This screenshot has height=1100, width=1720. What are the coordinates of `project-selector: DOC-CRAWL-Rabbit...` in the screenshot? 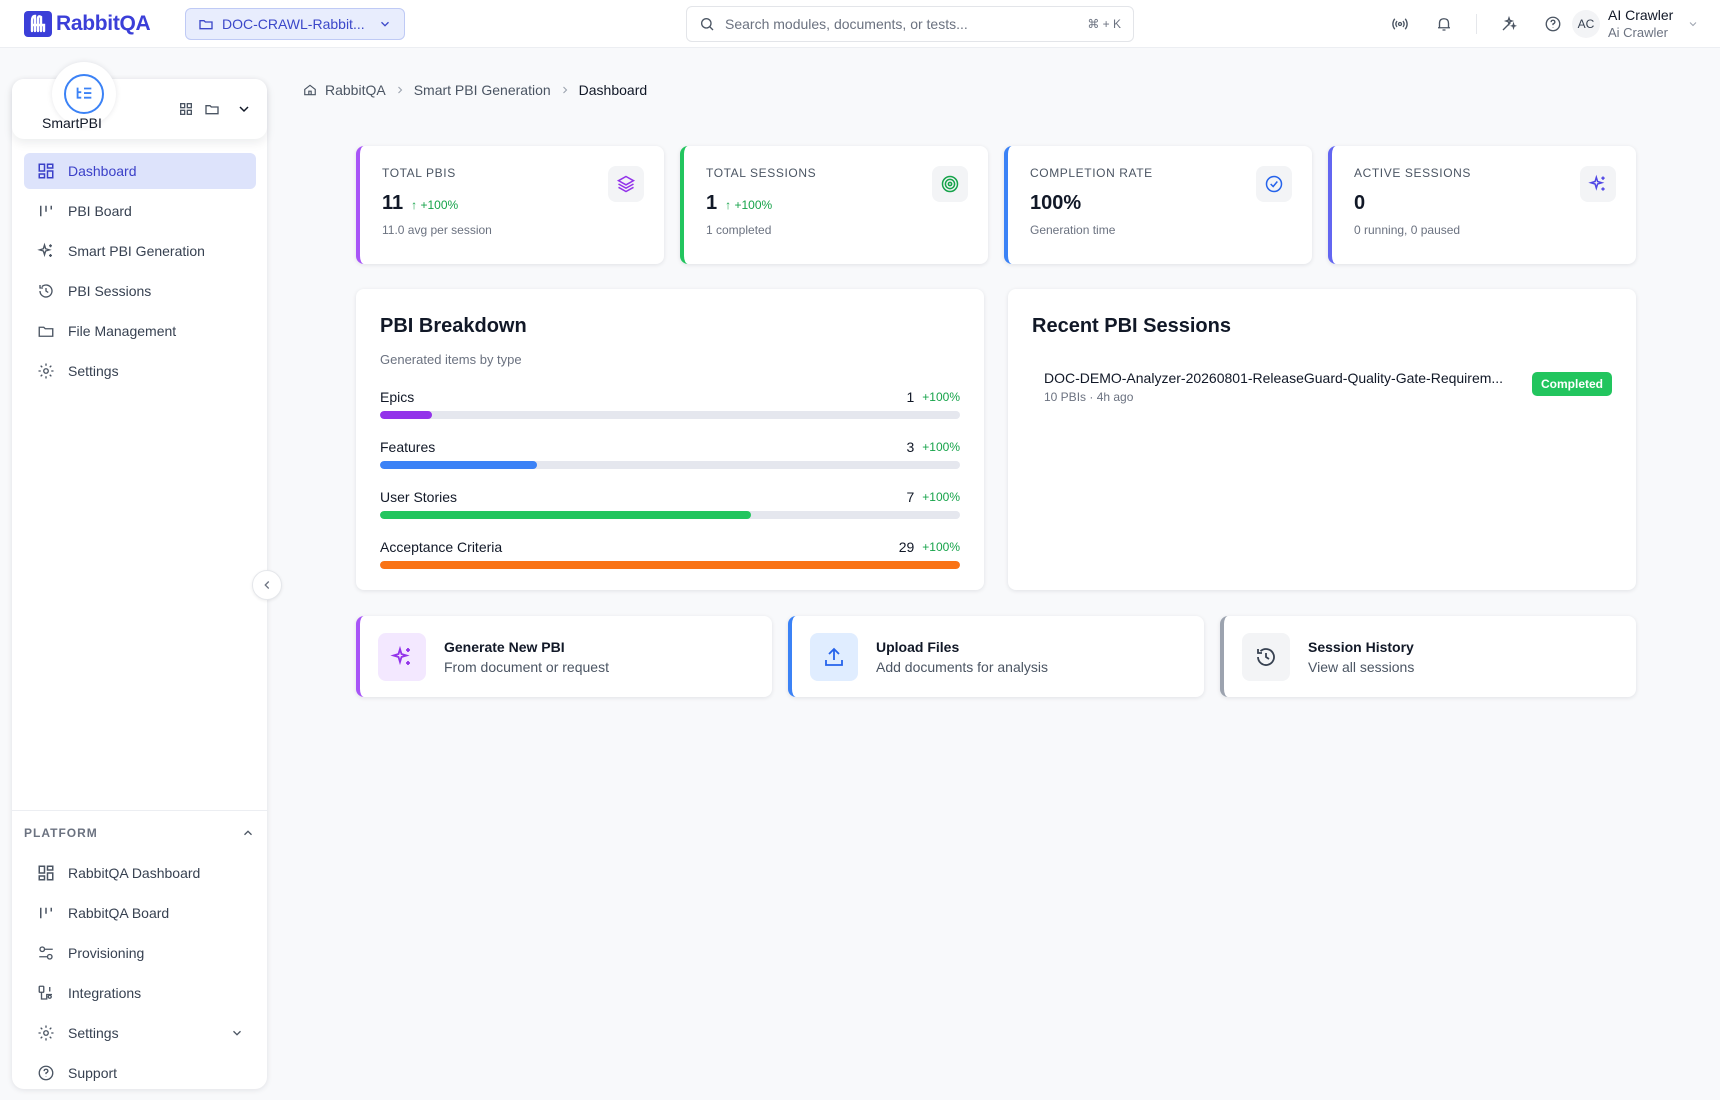 It's located at (295, 24).